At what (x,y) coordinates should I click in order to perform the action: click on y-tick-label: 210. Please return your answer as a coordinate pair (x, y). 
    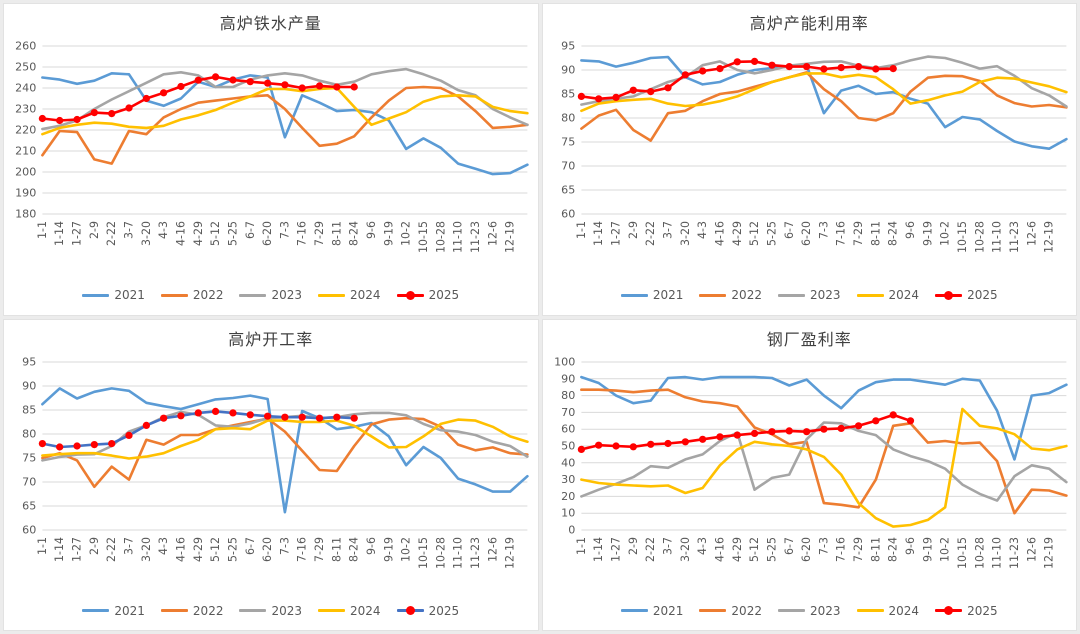
    Looking at the image, I should click on (25, 151).